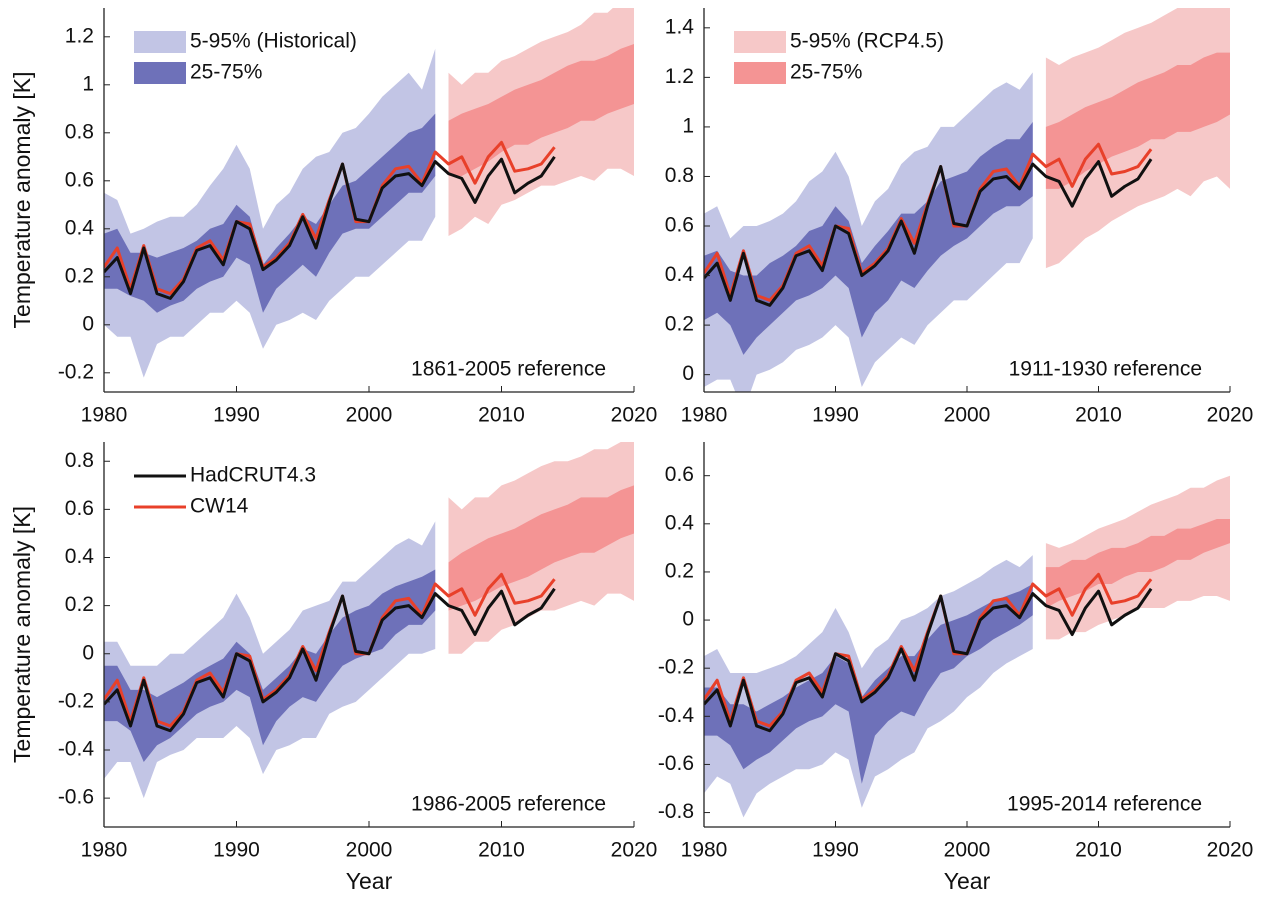 This screenshot has width=1271, height=897. What do you see at coordinates (867, 41) in the screenshot?
I see `legend-label: 5-95% (RCP4.5)` at bounding box center [867, 41].